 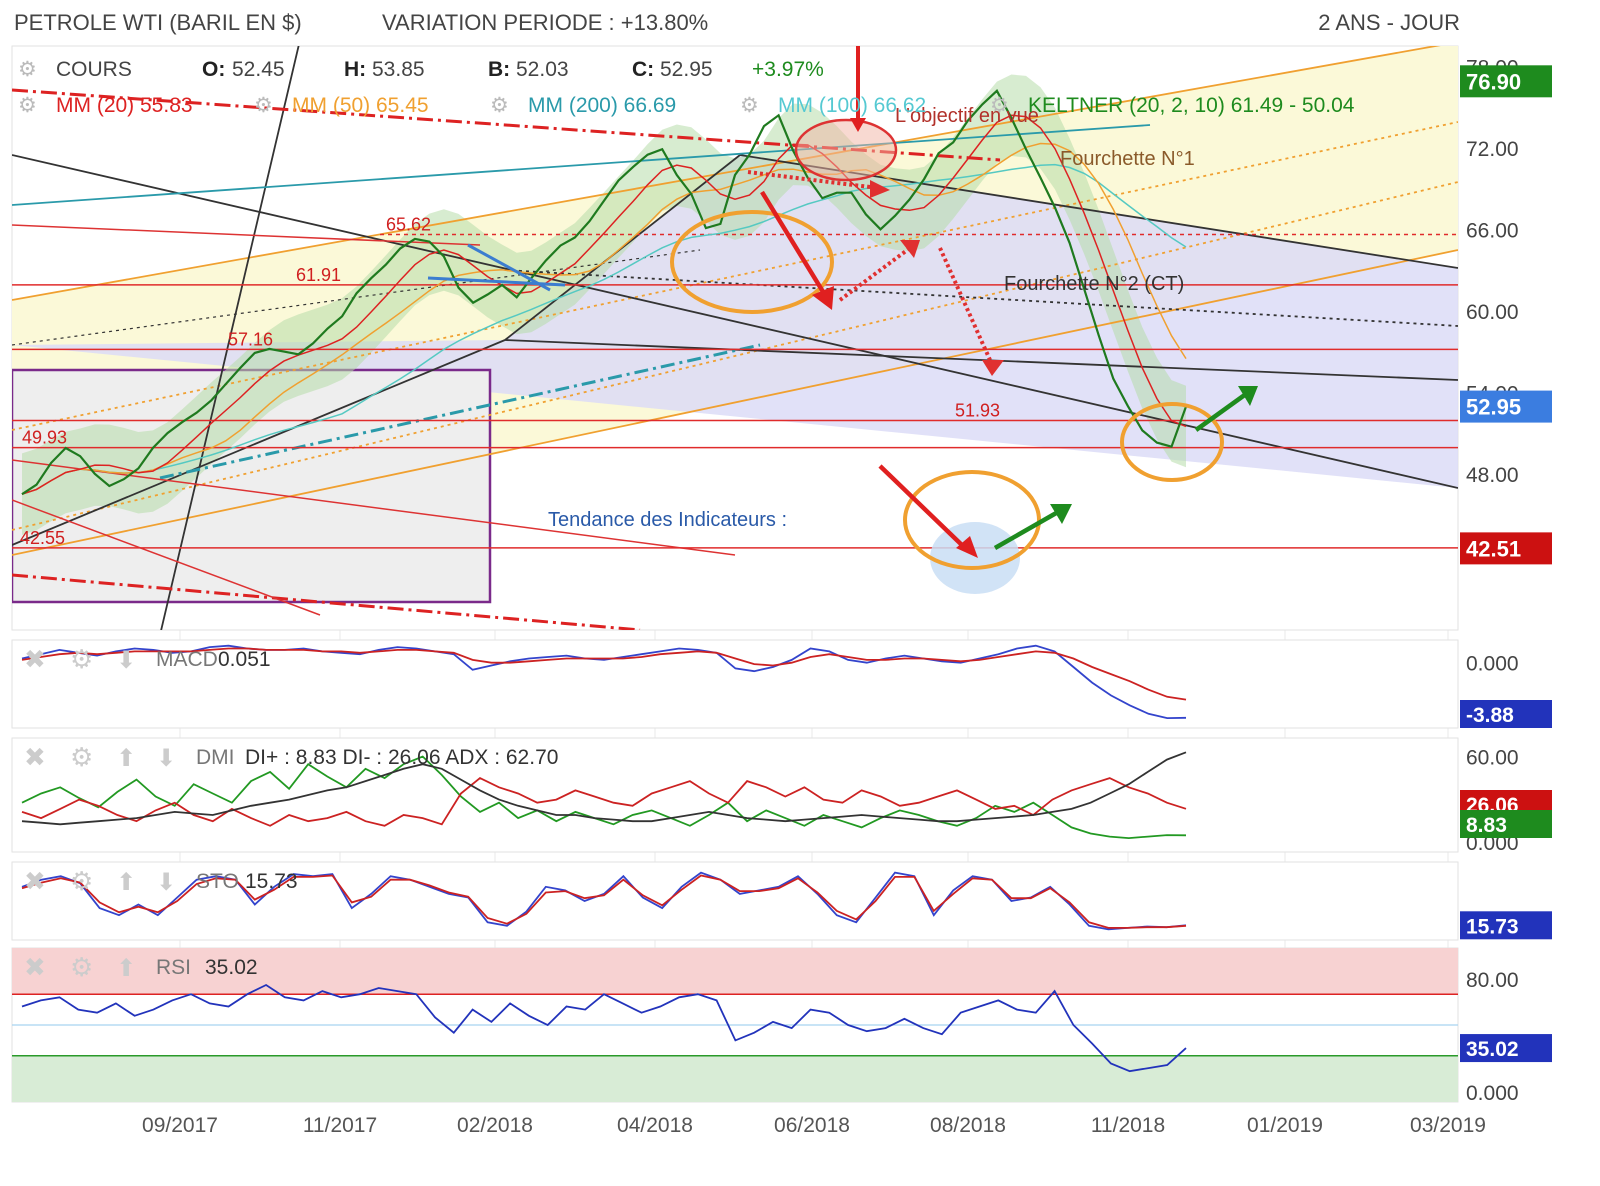 What do you see at coordinates (231, 967) in the screenshot?
I see `panel-value: 35.02` at bounding box center [231, 967].